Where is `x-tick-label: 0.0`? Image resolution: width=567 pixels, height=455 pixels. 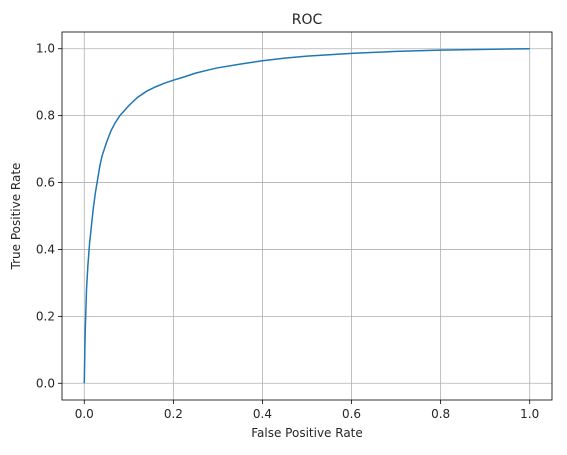 x-tick-label: 0.0 is located at coordinates (84, 414).